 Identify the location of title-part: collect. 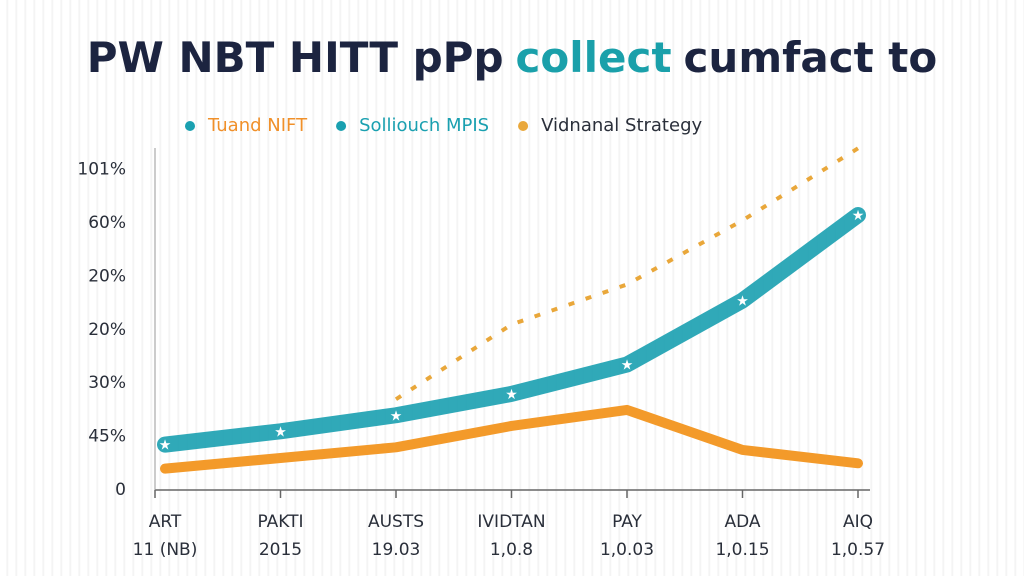
(594, 57).